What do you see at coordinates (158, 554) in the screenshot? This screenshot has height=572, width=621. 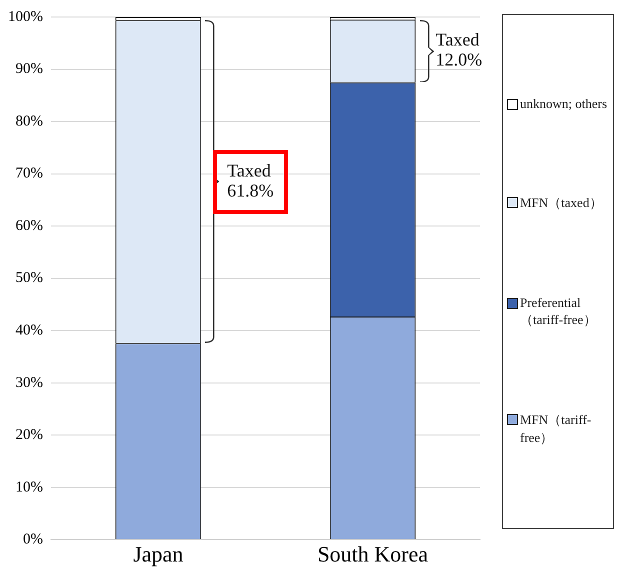 I see `x-tick-label: Japan` at bounding box center [158, 554].